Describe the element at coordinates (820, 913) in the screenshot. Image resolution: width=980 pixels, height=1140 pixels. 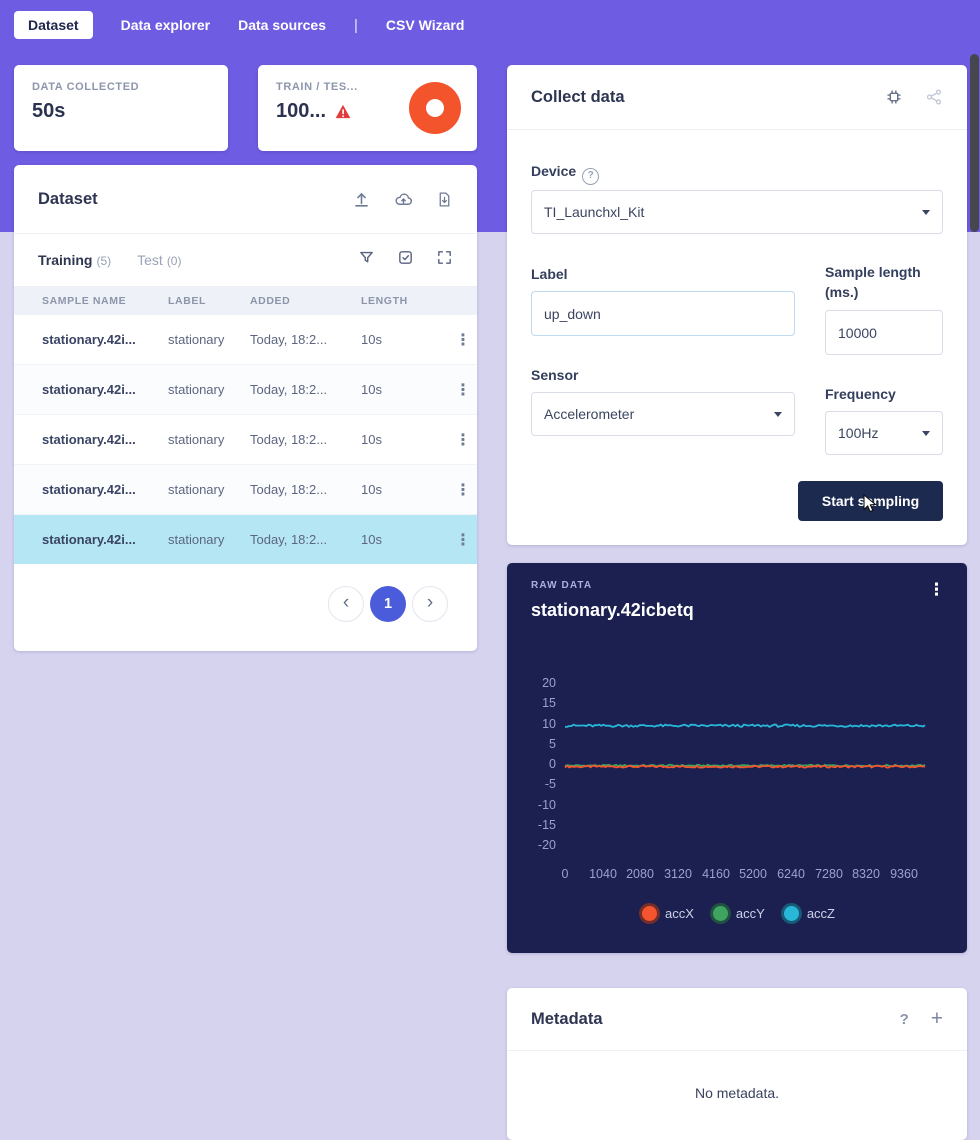
I see `legend-label: accZ` at that location.